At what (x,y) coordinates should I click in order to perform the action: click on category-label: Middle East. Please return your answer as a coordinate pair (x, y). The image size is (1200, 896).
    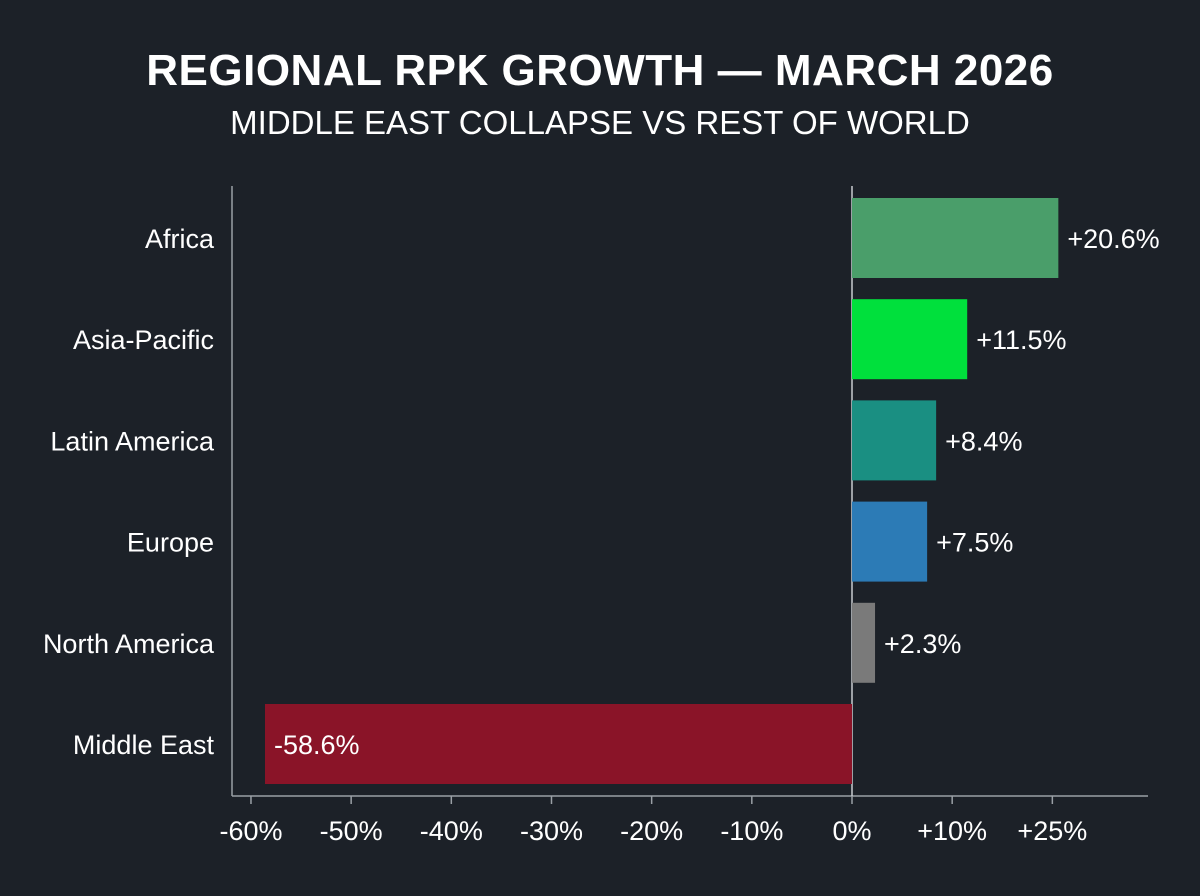
    Looking at the image, I should click on (144, 745).